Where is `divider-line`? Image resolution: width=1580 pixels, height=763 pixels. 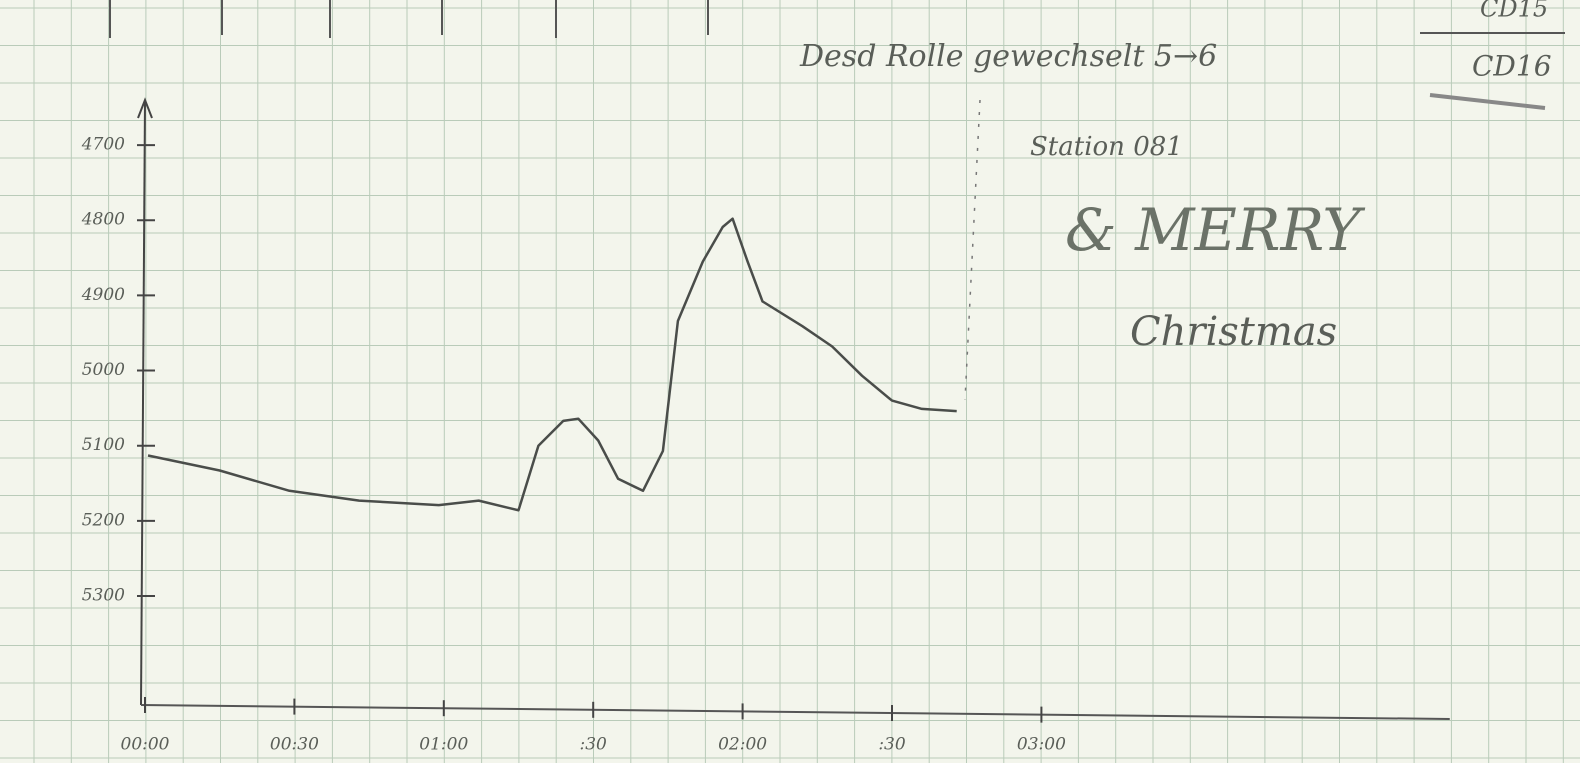 divider-line is located at coordinates (972, 250).